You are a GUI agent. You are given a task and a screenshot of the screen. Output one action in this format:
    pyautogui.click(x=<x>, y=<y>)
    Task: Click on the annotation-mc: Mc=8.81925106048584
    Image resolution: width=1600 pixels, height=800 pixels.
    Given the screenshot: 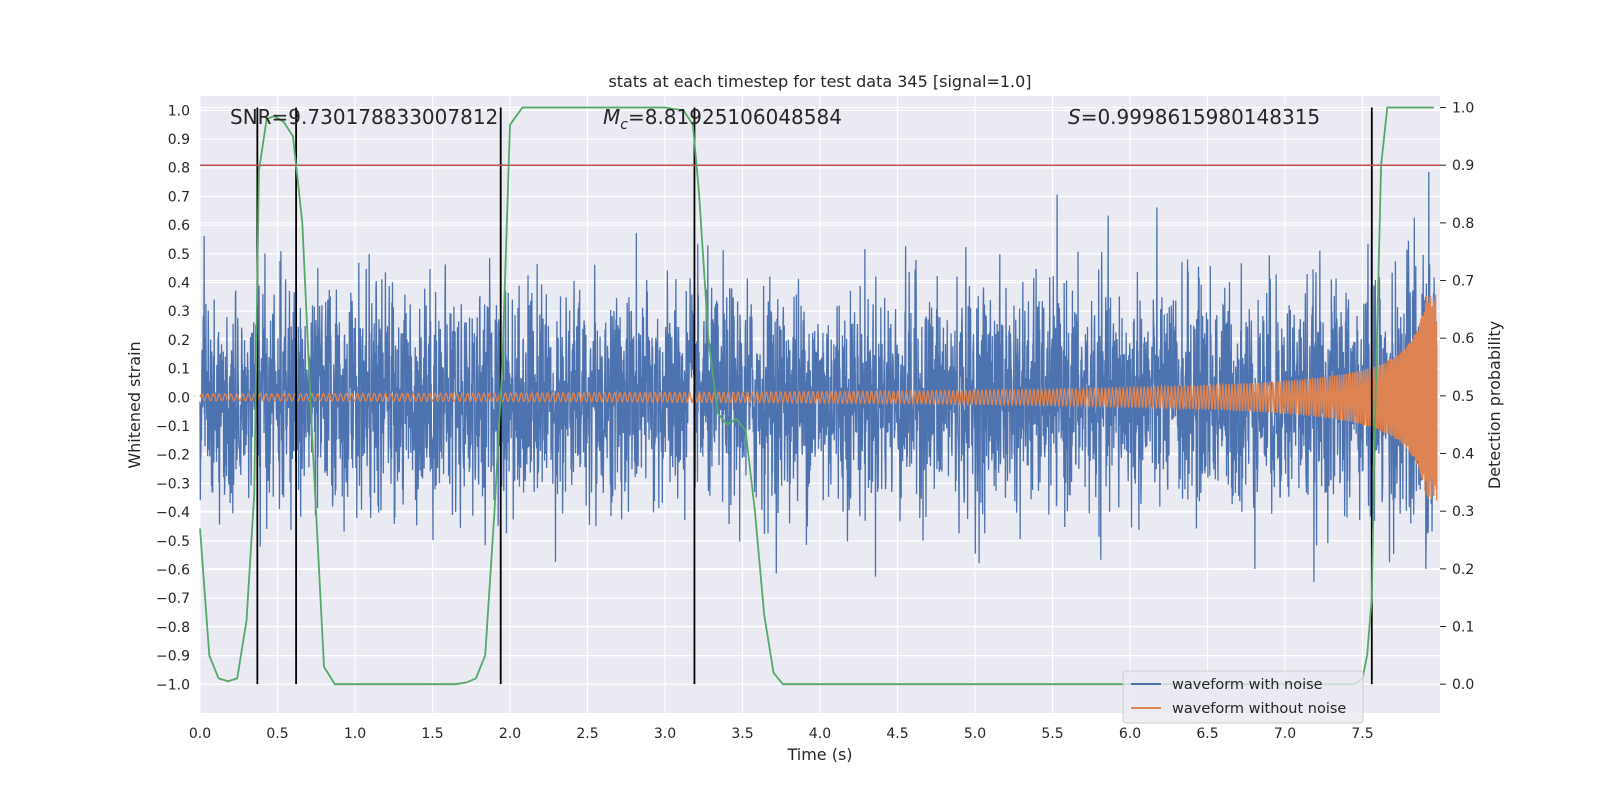 What is the action you would take?
    pyautogui.click(x=722, y=119)
    